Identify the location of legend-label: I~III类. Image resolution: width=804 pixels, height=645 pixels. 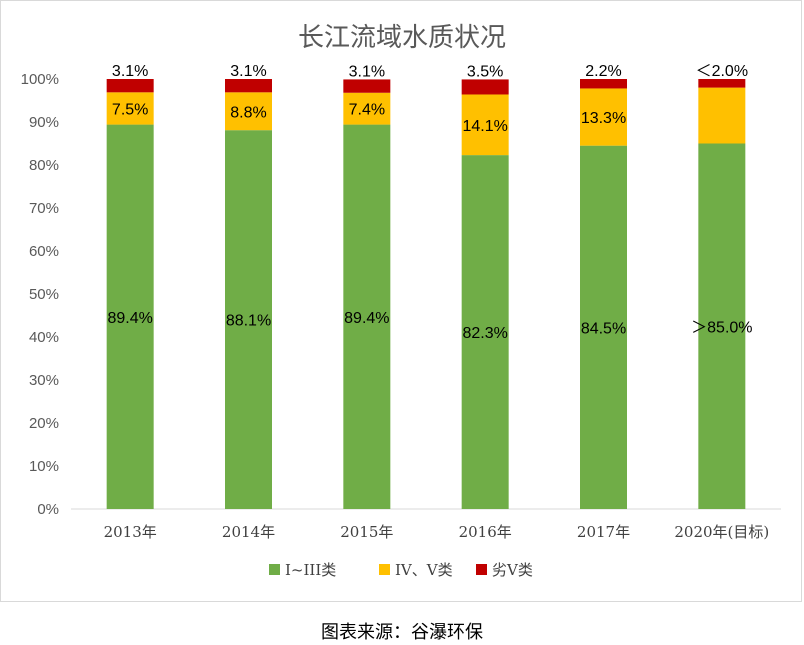
(310, 570).